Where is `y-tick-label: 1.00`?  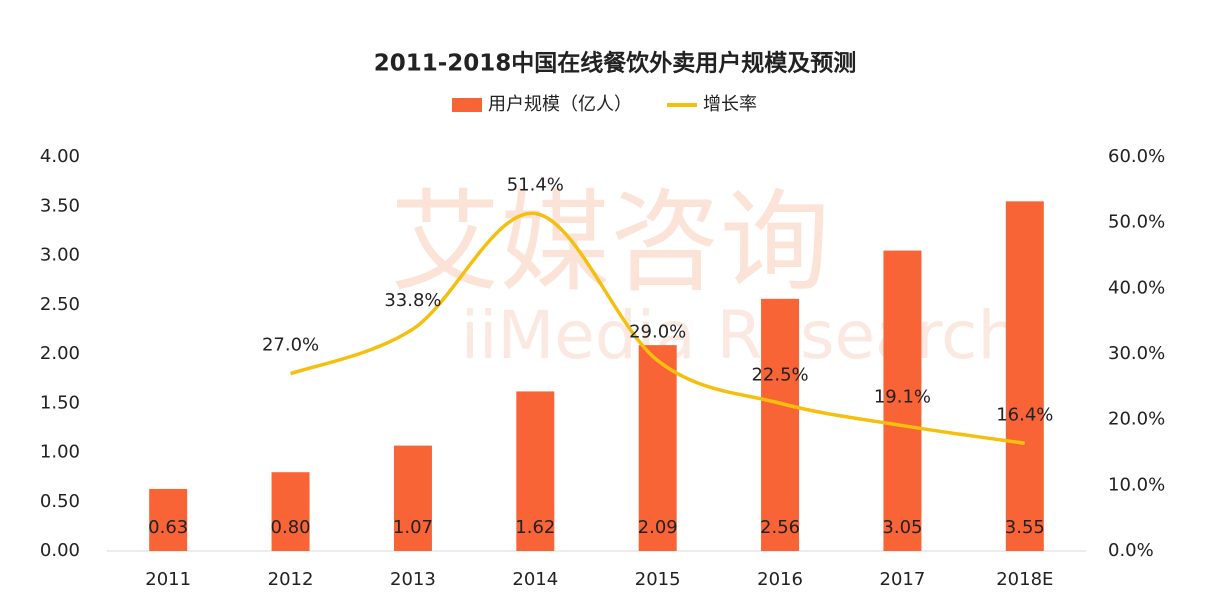 y-tick-label: 1.00 is located at coordinates (60, 452).